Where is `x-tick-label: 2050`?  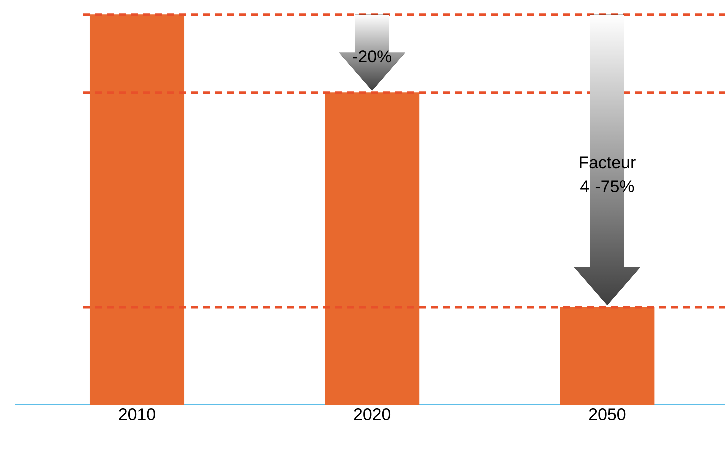
x-tick-label: 2050 is located at coordinates (607, 414).